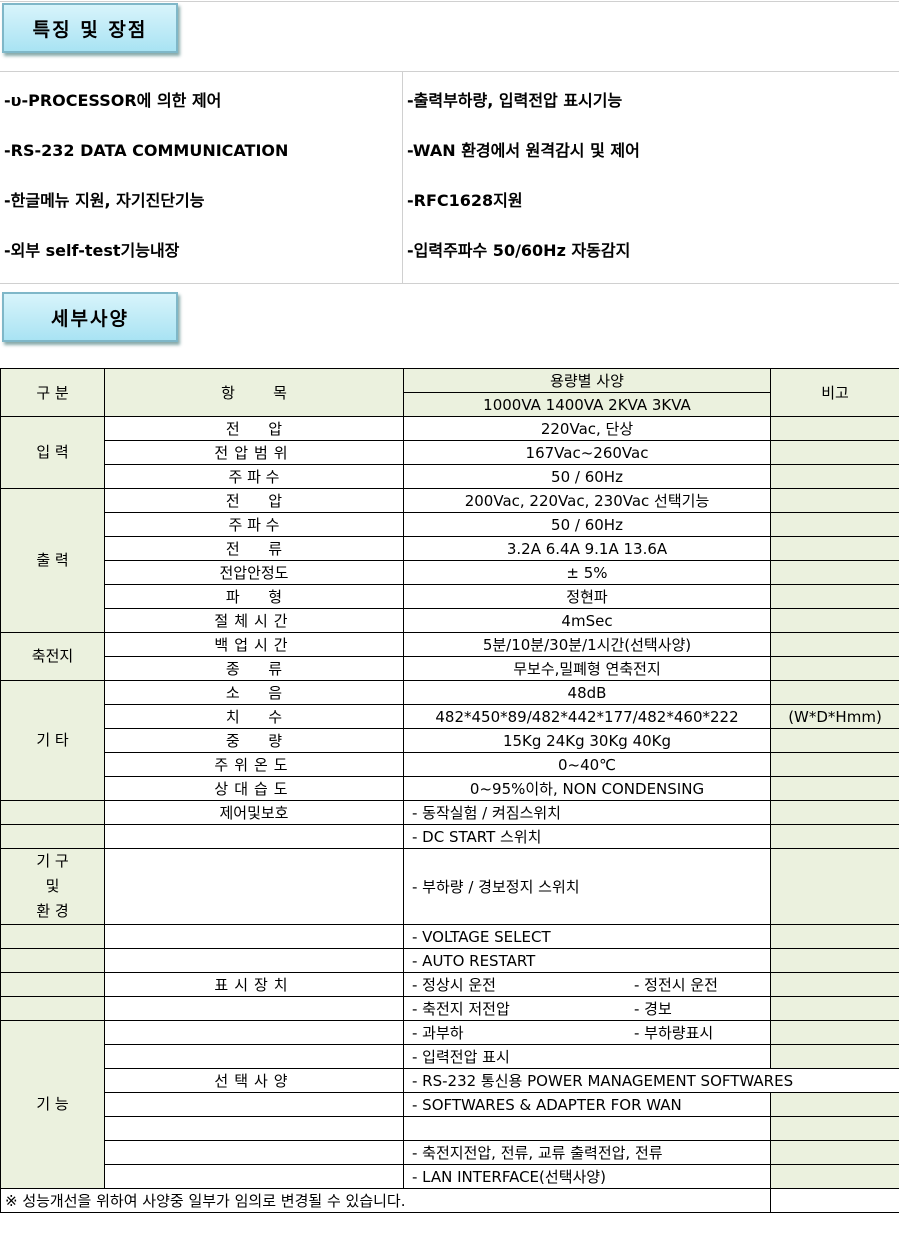  Describe the element at coordinates (523, 150) in the screenshot. I see `feature-item: -WAN 환경에서 원격감시 및 제어` at that location.